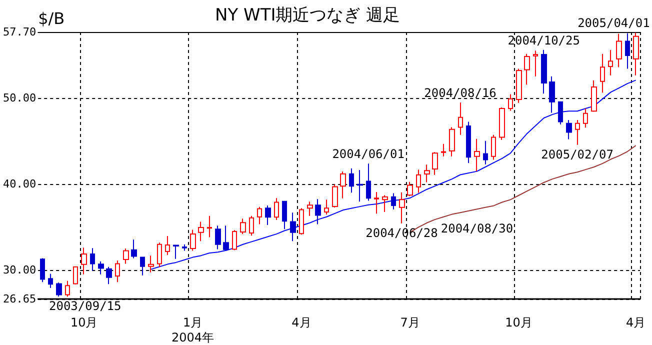 The image size is (652, 345). What do you see at coordinates (51, 18) in the screenshot?
I see `y-axis-title: $/B` at bounding box center [51, 18].